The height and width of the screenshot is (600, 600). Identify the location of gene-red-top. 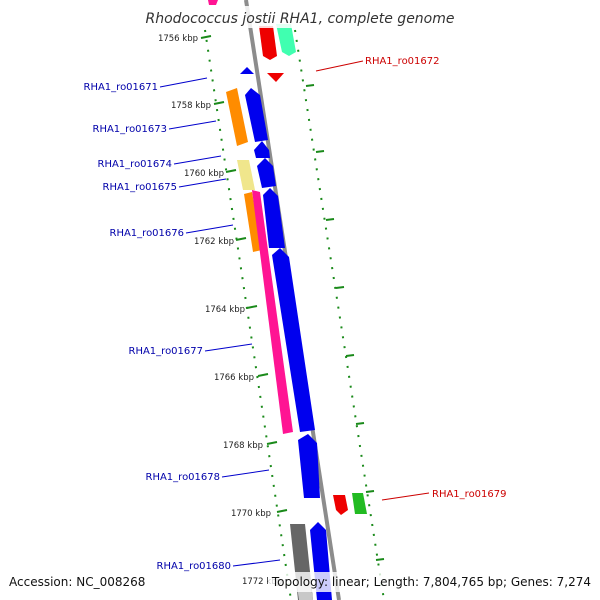
(268, 43).